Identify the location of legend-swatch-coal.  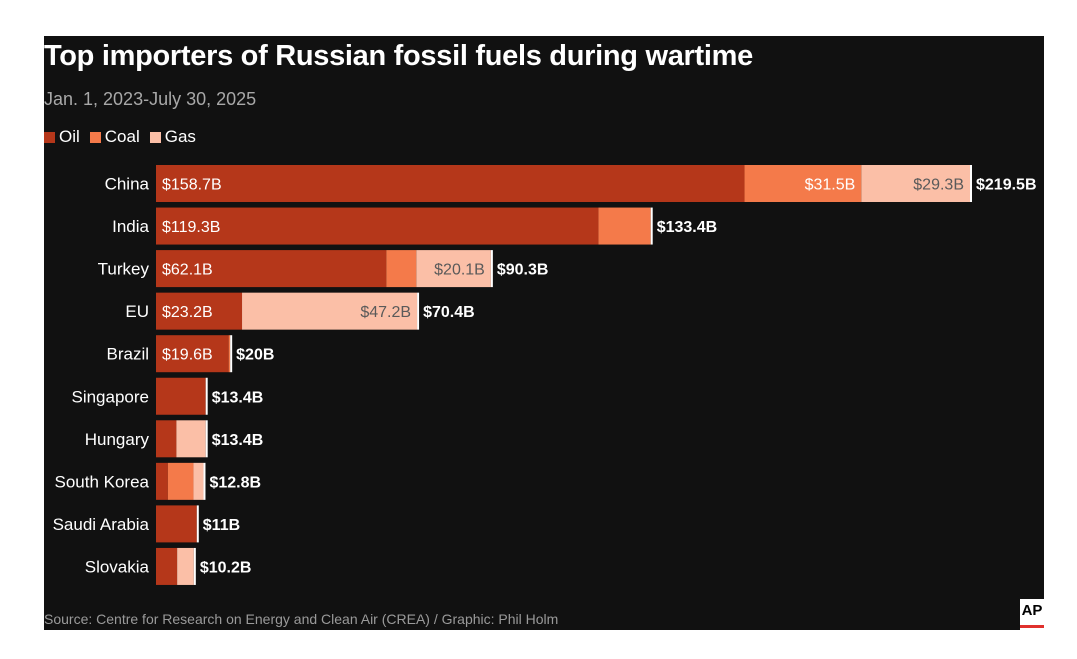
(95, 137).